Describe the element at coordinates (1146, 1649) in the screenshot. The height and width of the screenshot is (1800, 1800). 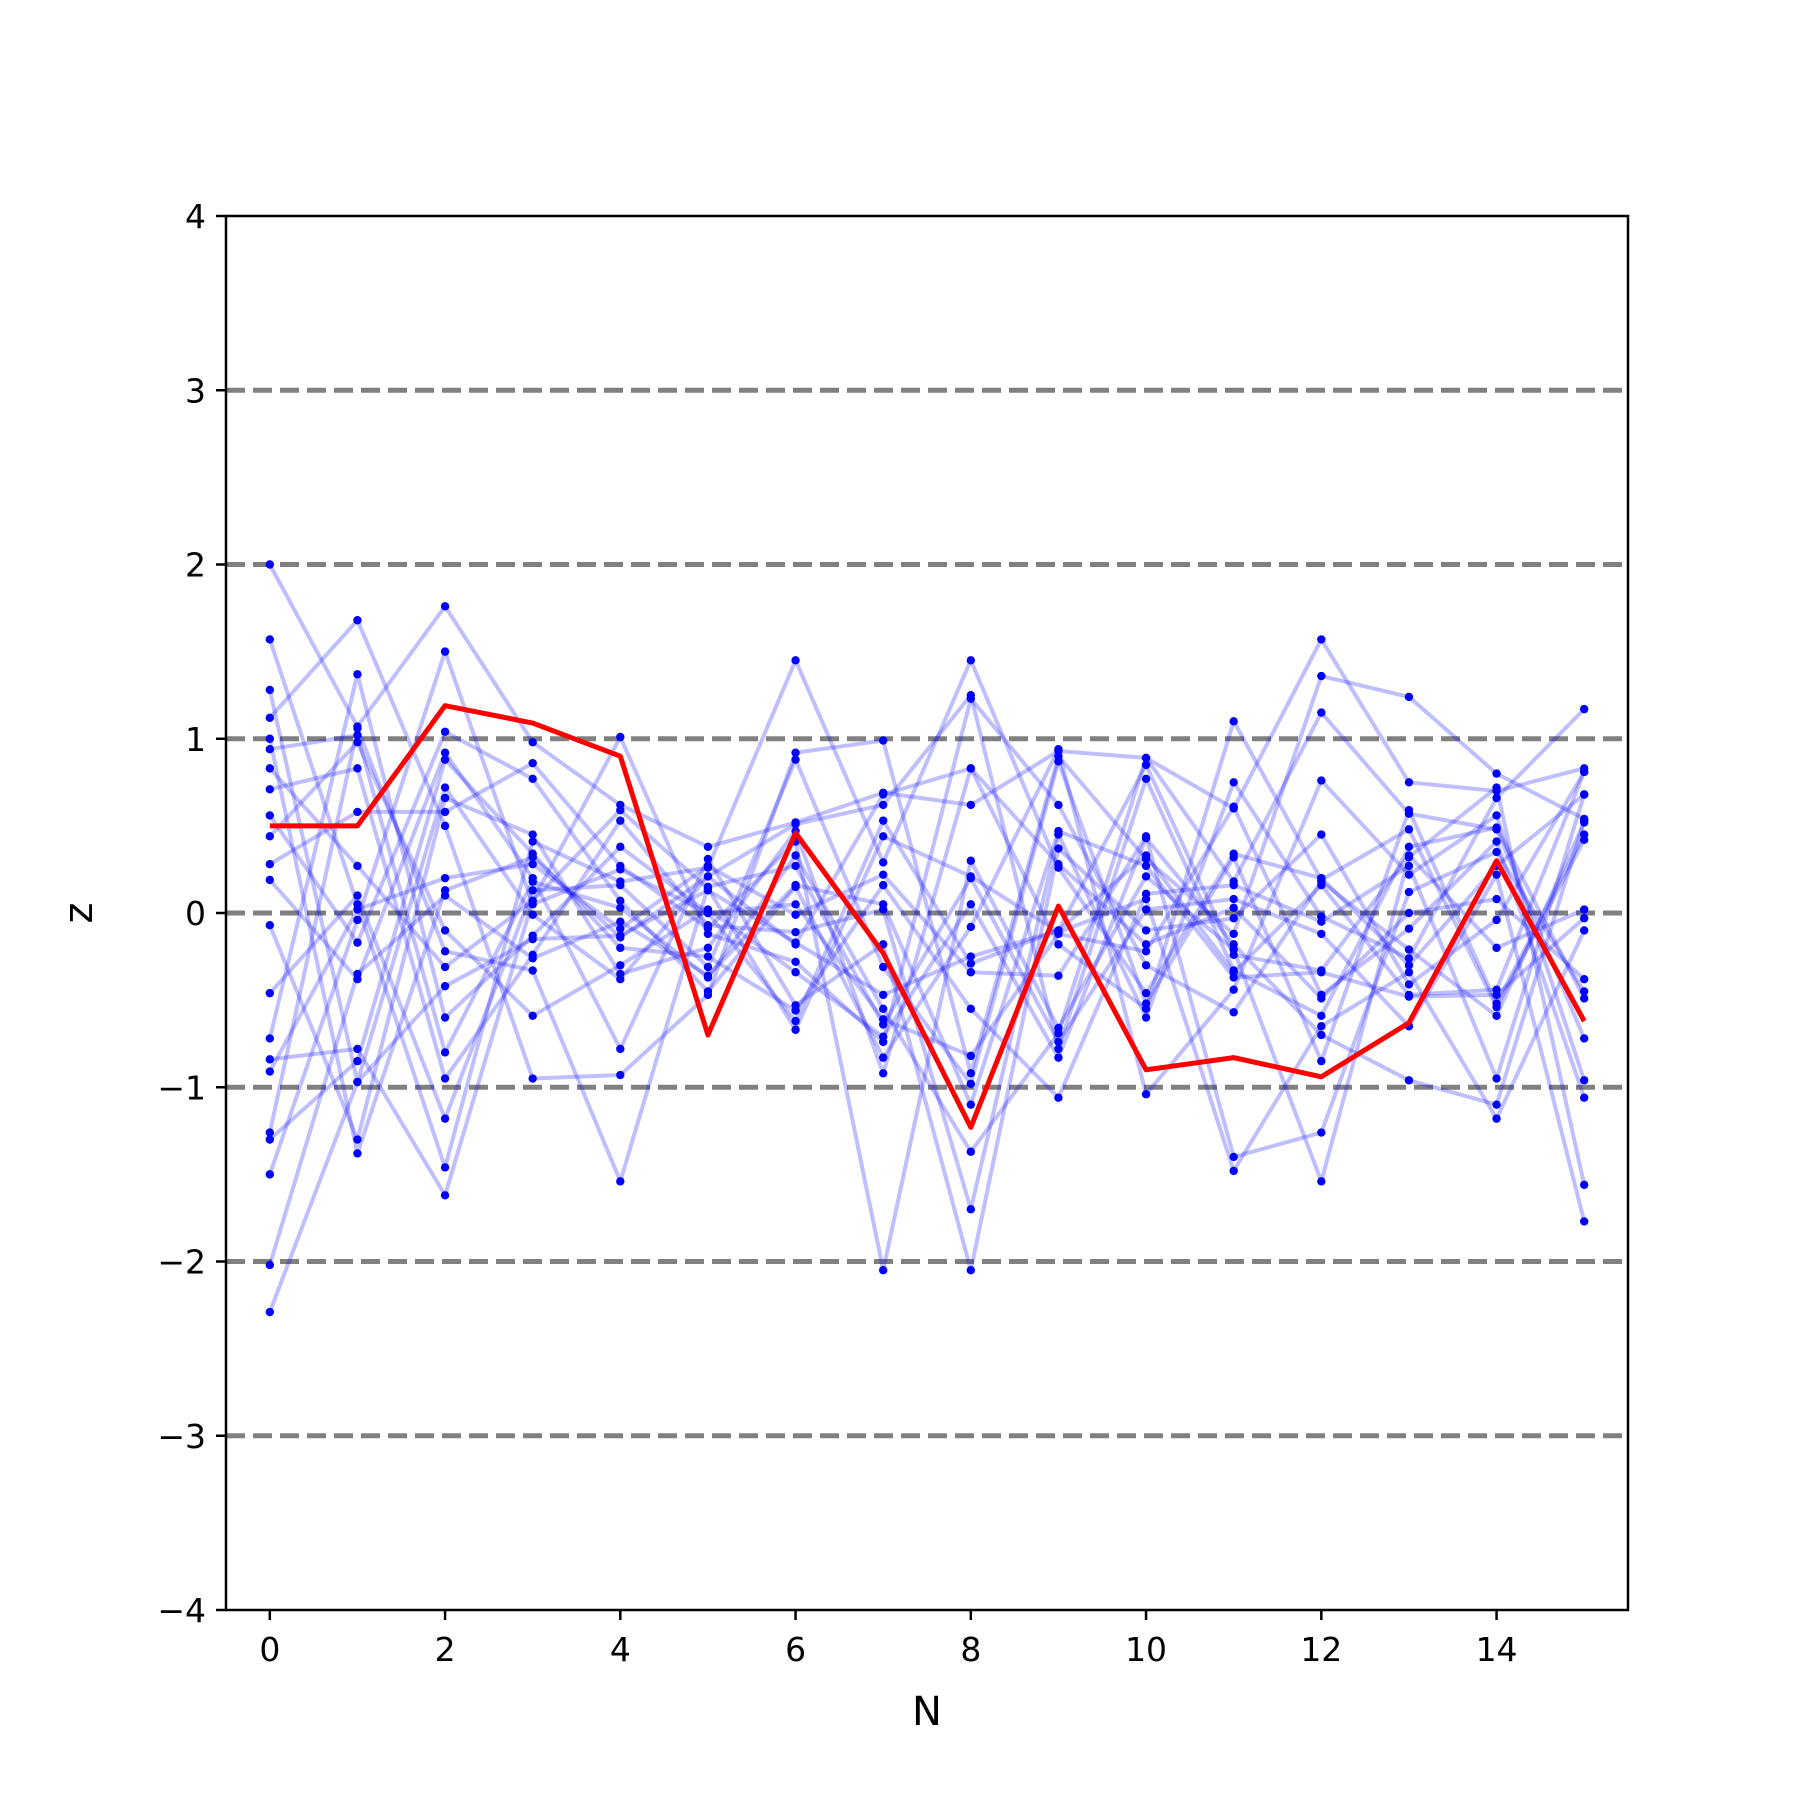
I see `x-tick-label: 10` at that location.